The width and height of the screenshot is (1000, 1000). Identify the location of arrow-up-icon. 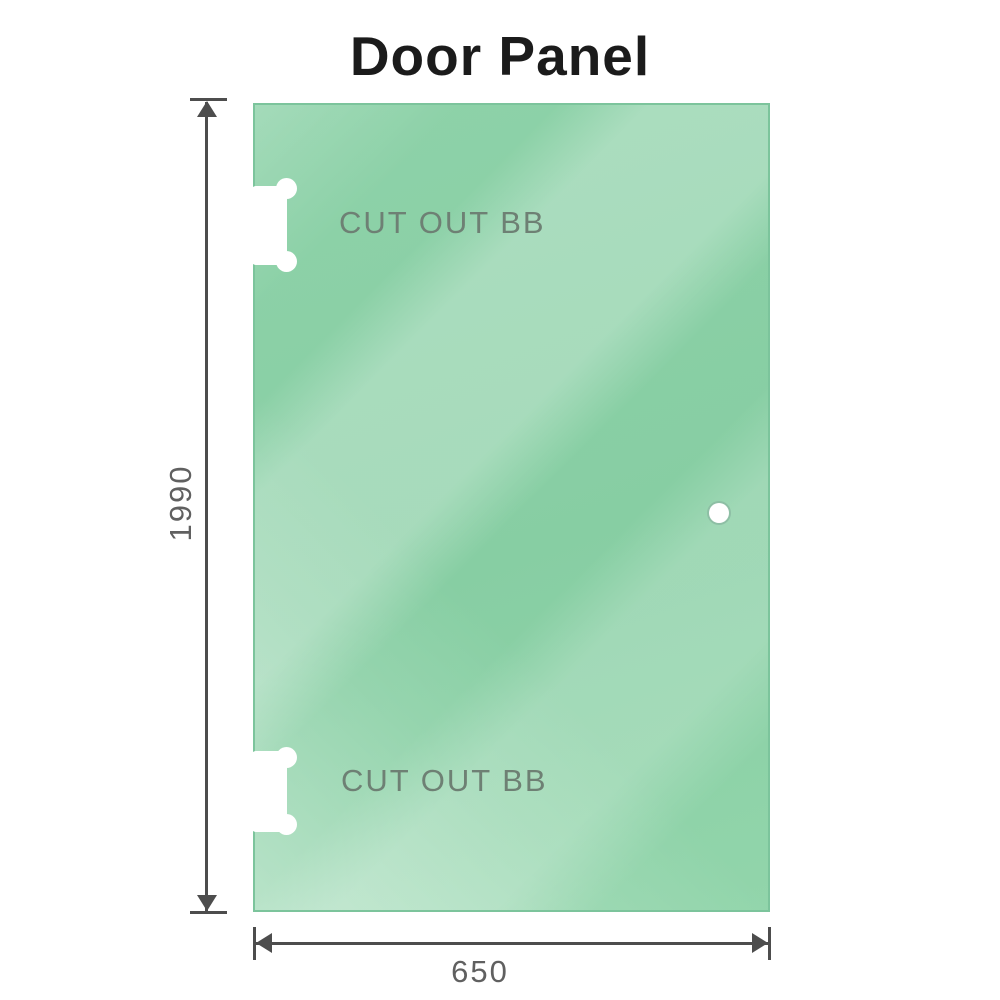
(207, 109).